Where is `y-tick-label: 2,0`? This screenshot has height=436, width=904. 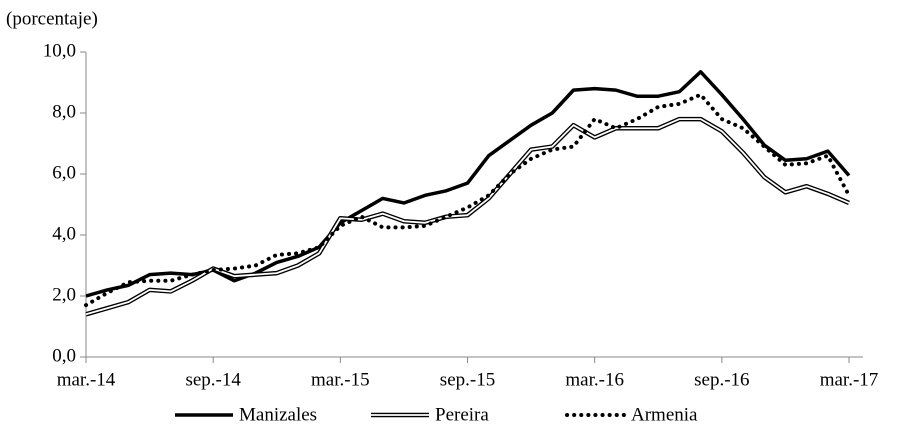
y-tick-label: 2,0 is located at coordinates (64, 294).